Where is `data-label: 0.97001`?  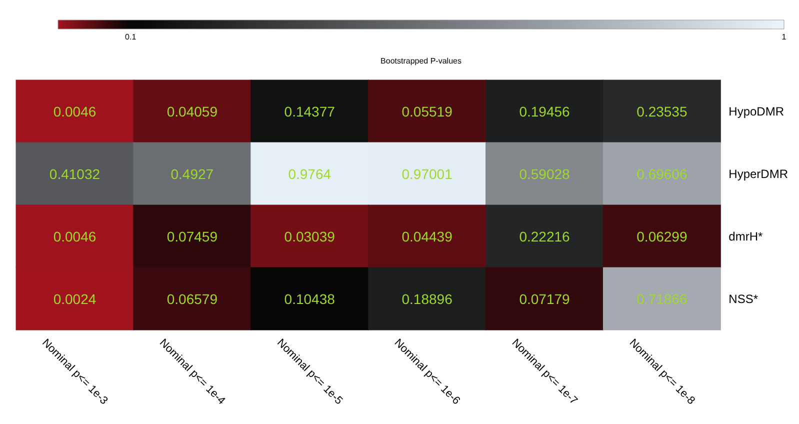 data-label: 0.97001 is located at coordinates (427, 174).